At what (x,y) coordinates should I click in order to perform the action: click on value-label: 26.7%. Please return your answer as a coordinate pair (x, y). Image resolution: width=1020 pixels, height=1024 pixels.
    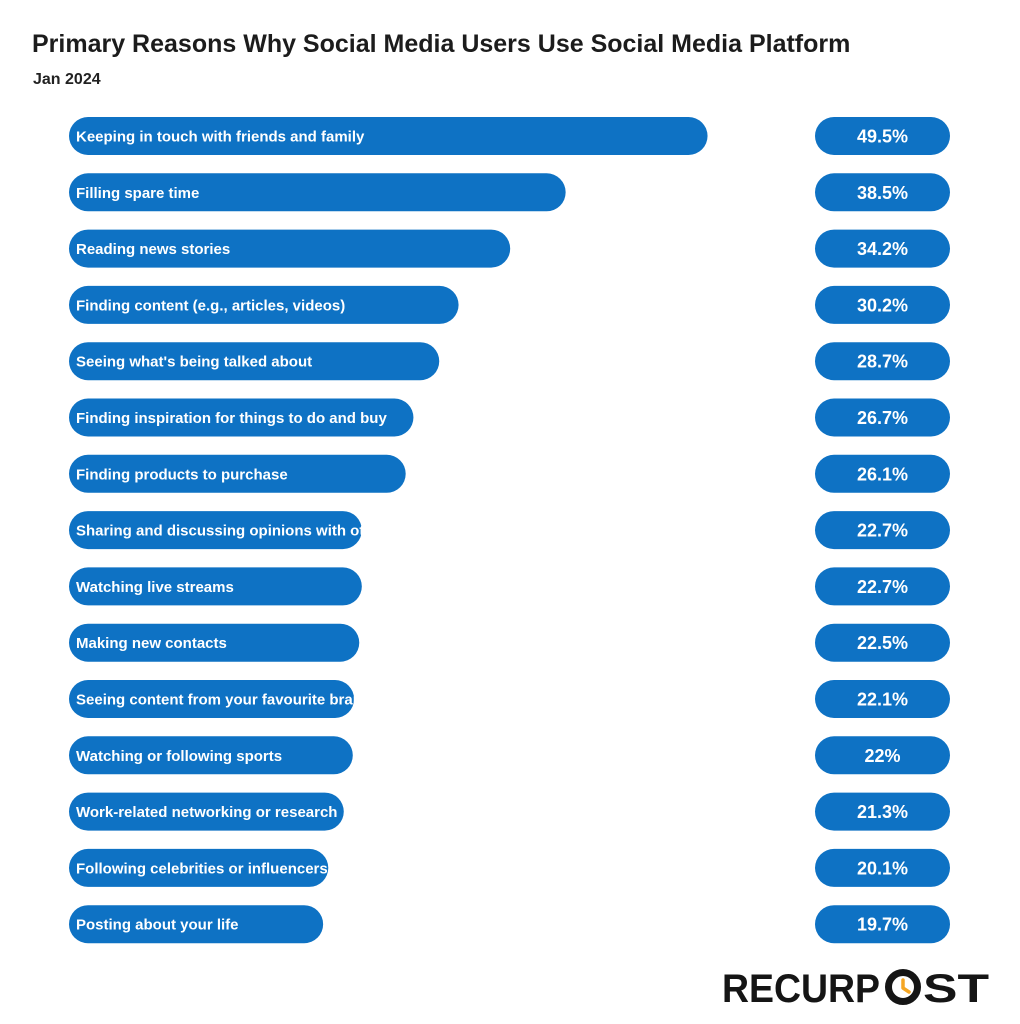
    Looking at the image, I should click on (882, 418).